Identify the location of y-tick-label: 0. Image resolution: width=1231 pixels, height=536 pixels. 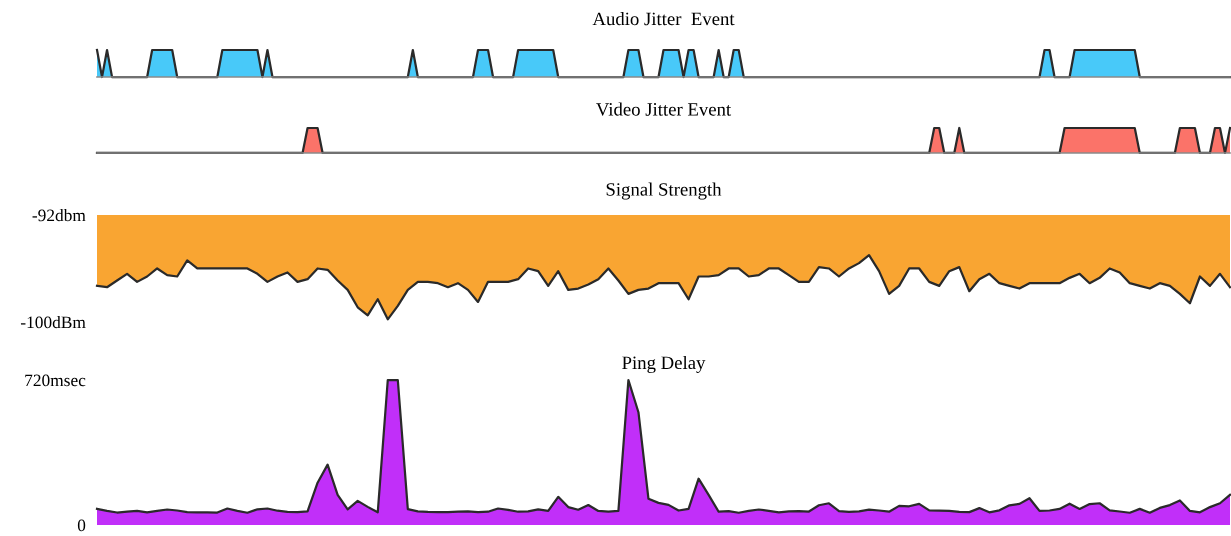
(81, 525).